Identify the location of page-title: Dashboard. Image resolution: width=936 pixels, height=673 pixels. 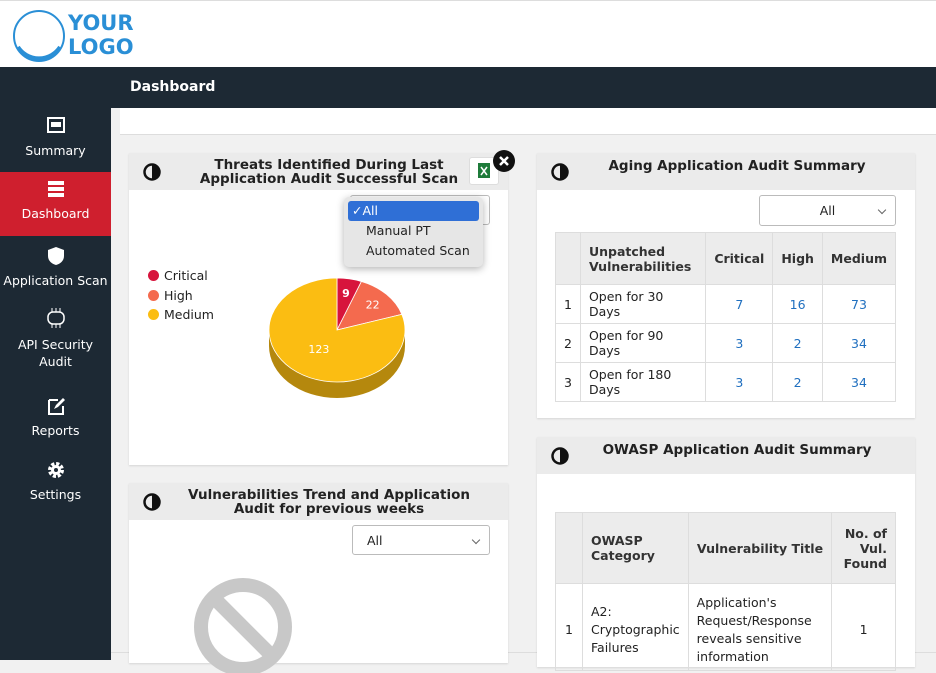
(173, 87).